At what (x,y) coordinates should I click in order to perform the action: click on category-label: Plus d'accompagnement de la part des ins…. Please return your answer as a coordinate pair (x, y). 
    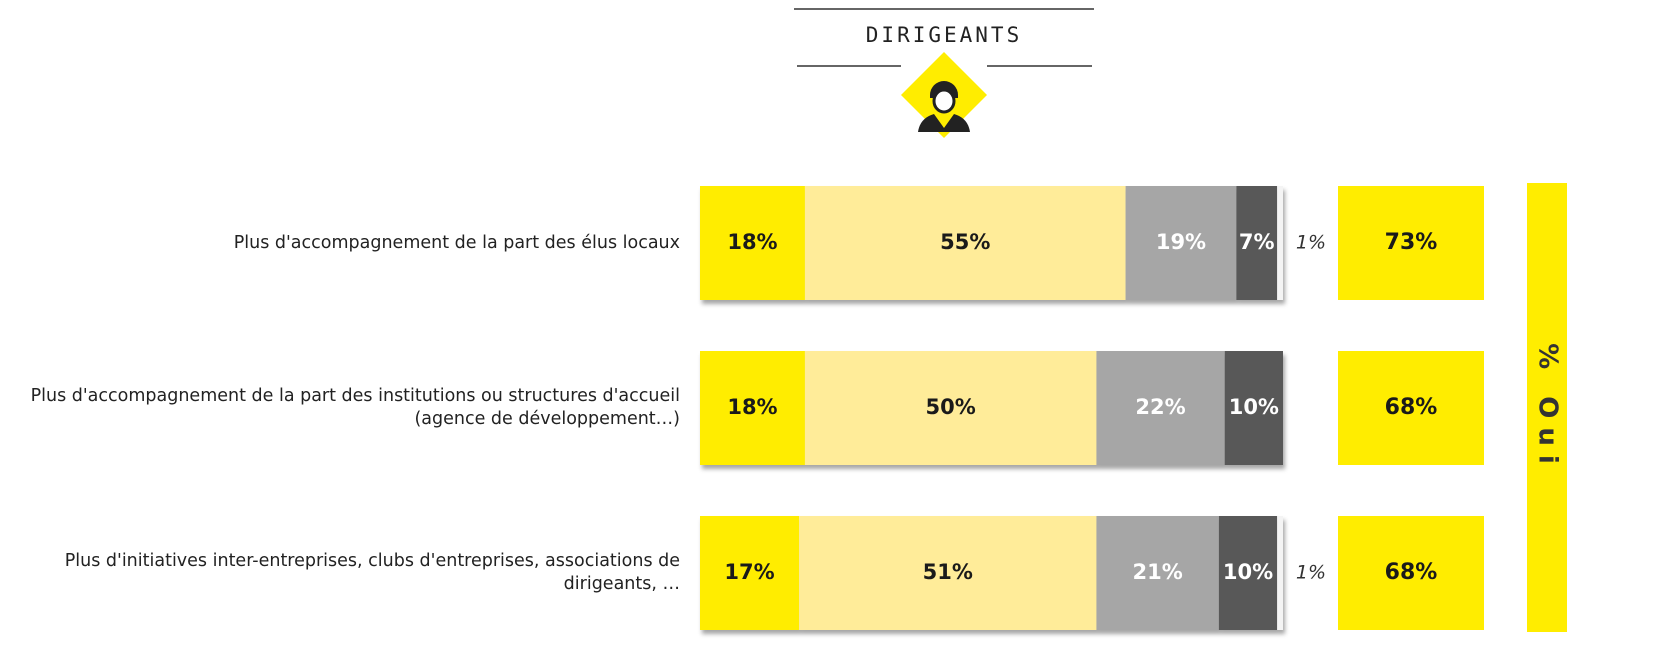
    Looking at the image, I should click on (355, 407).